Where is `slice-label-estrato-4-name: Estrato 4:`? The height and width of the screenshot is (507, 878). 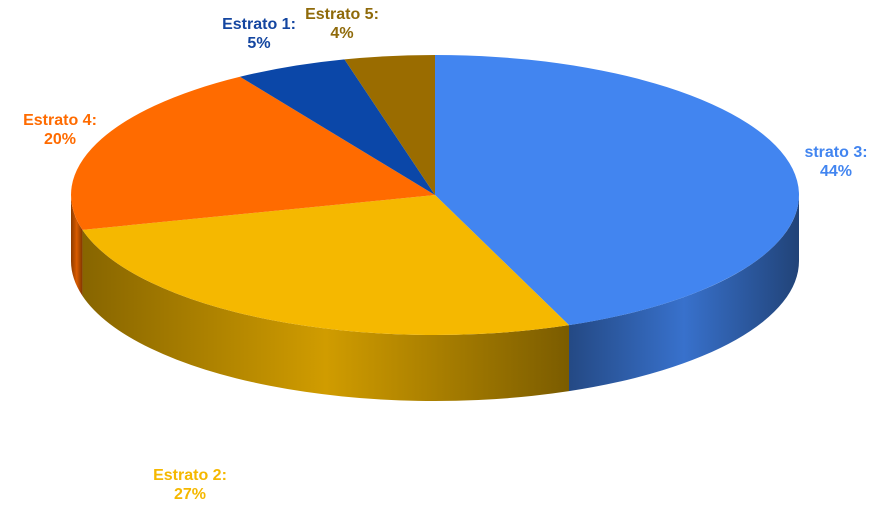 slice-label-estrato-4-name: Estrato 4: is located at coordinates (60, 120).